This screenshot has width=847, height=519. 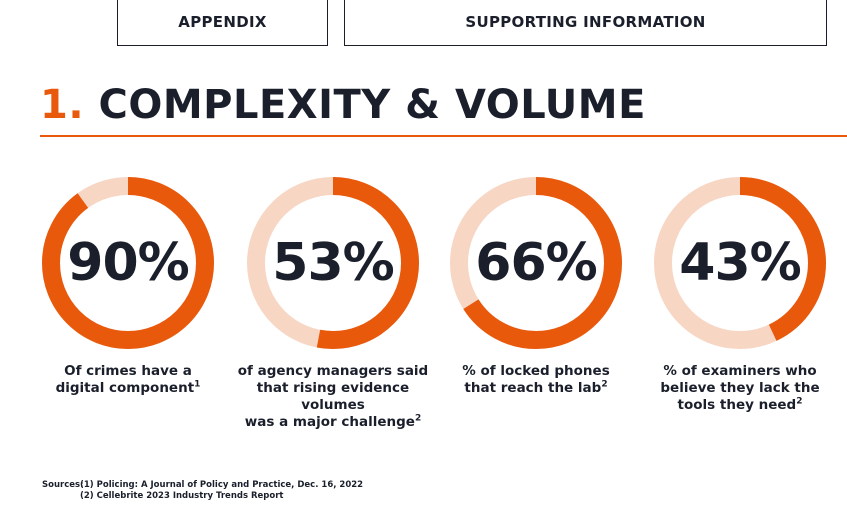 I want to click on footnote-marker: 1, so click(x=197, y=384).